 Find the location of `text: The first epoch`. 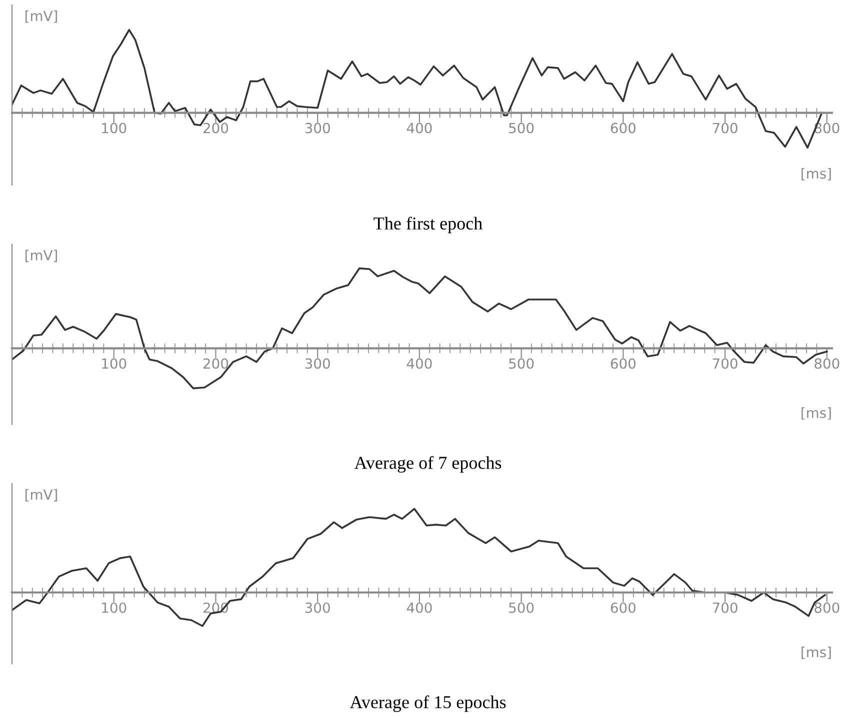

text: The first epoch is located at coordinates (428, 225).